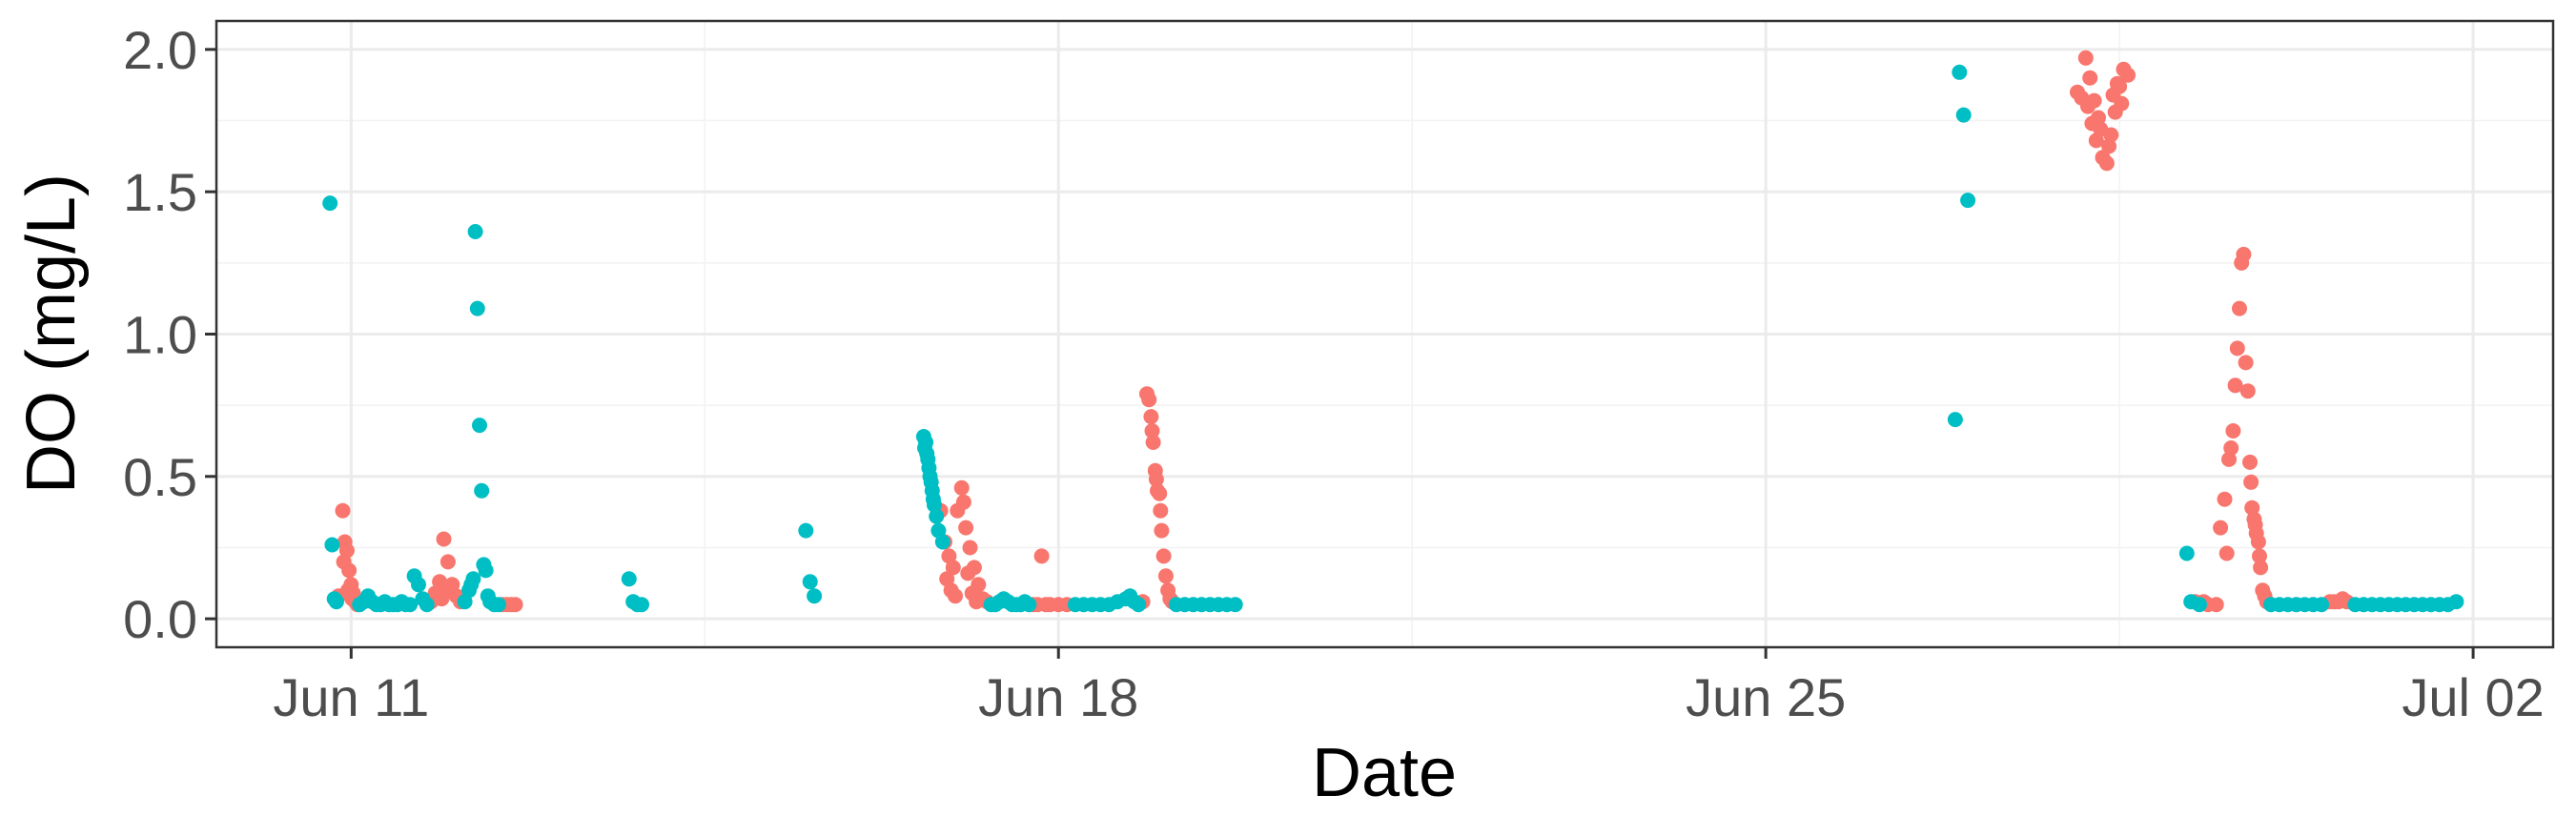 This screenshot has height=836, width=2576. Describe the element at coordinates (1384, 773) in the screenshot. I see `x-axis-title: Date` at that location.